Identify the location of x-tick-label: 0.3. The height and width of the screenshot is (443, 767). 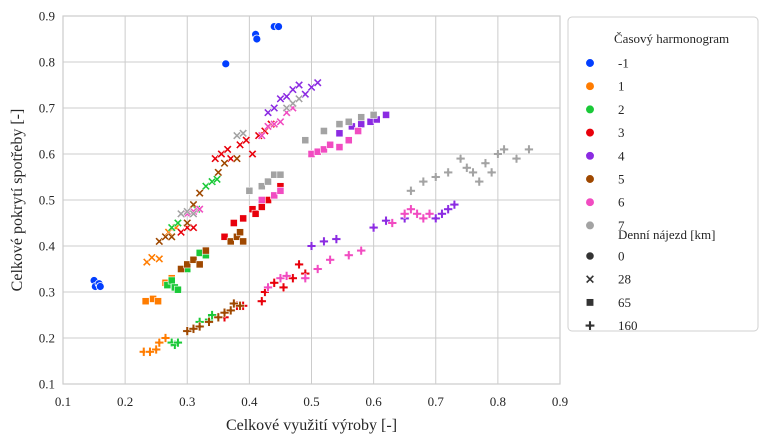
(187, 401).